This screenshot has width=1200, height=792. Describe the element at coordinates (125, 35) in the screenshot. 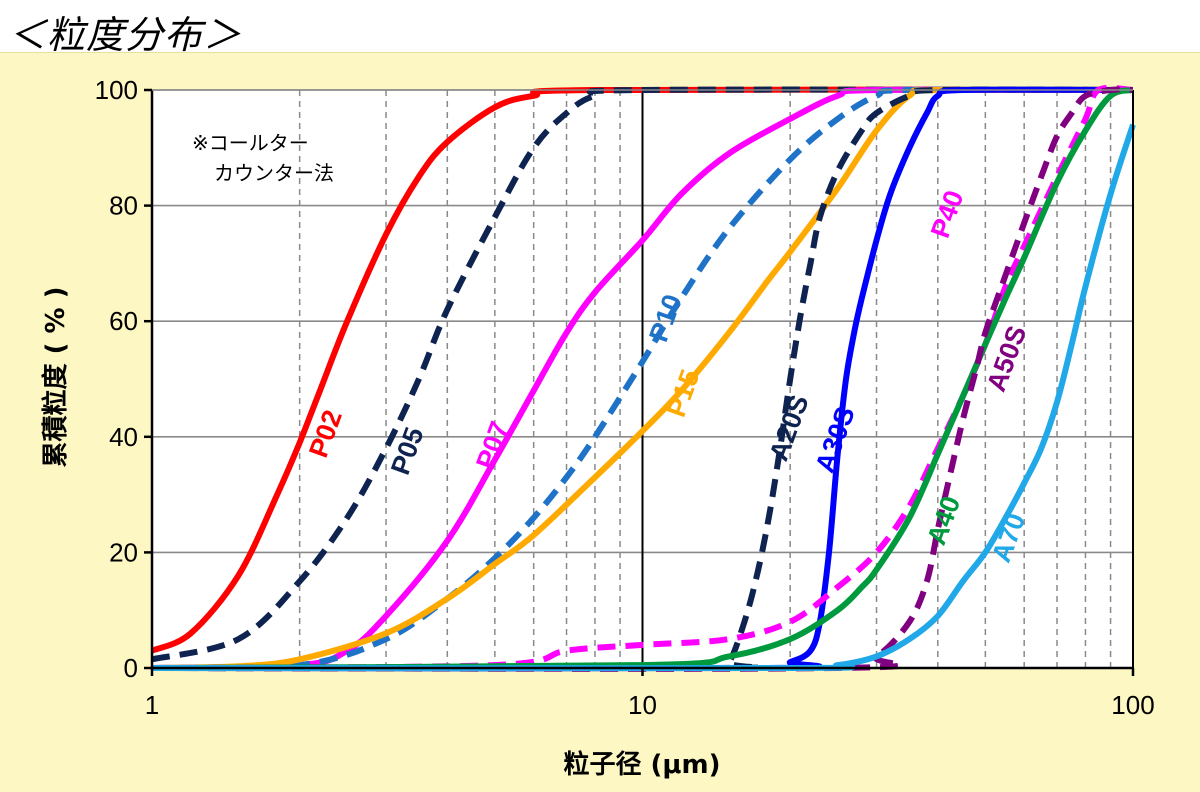

I see `page-title: ＜粒度分布＞` at that location.